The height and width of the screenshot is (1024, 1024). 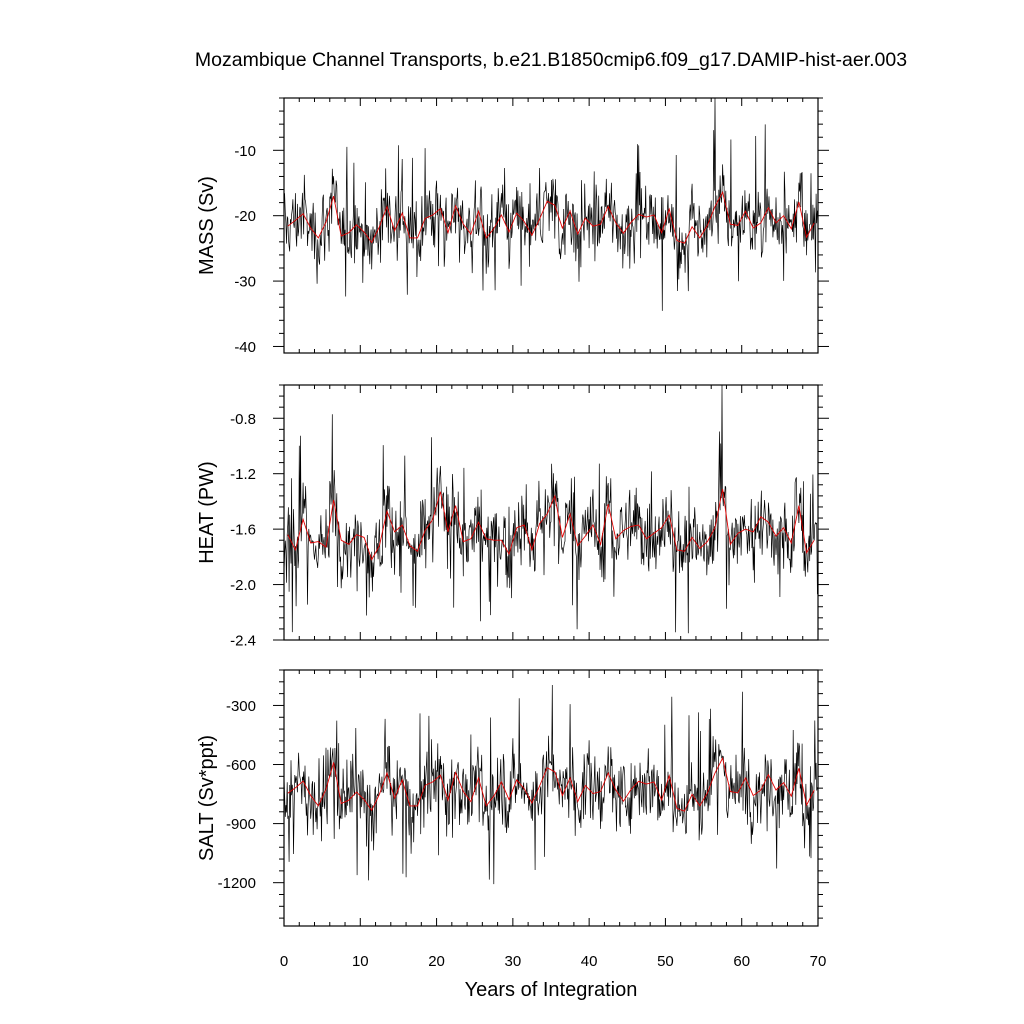 What do you see at coordinates (241, 765) in the screenshot?
I see `salt-y-tick-label: -600` at bounding box center [241, 765].